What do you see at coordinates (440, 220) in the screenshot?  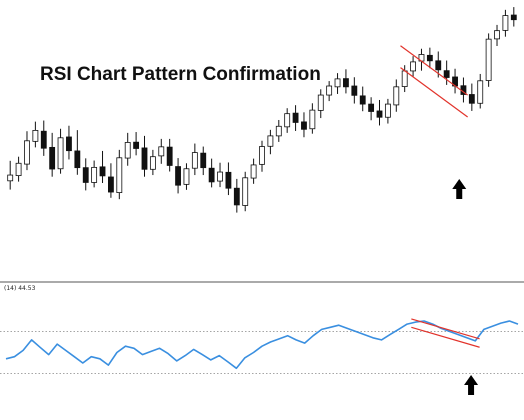 I see `annotations` at bounding box center [440, 220].